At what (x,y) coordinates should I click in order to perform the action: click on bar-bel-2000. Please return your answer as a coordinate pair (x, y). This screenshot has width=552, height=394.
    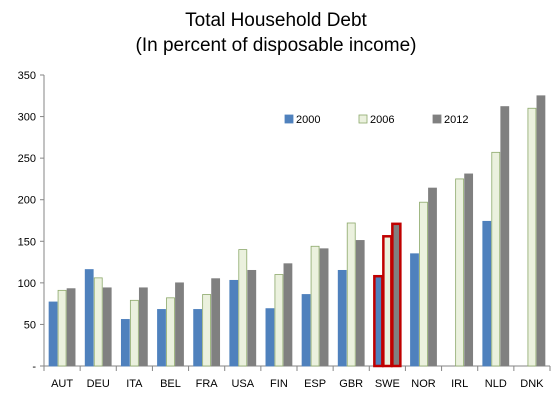
    Looking at the image, I should click on (161, 338).